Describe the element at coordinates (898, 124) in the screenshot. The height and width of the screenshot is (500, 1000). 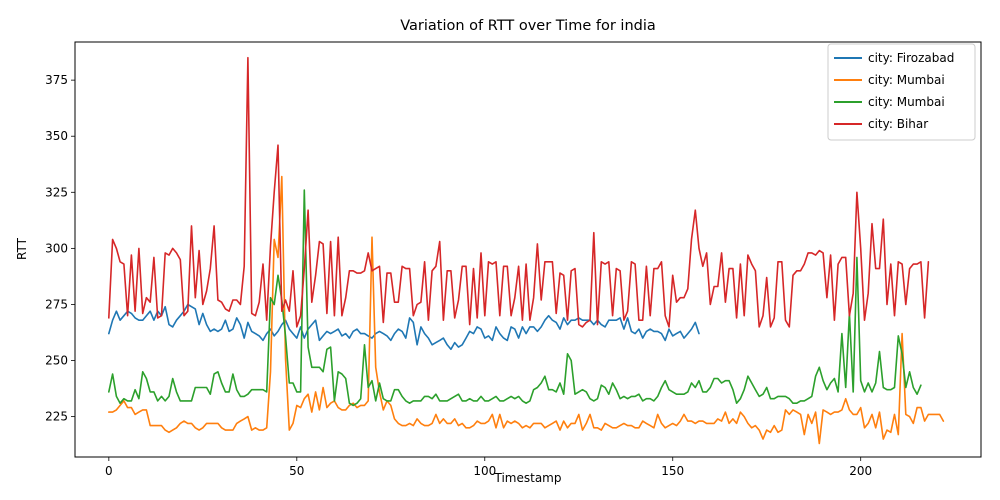
I see `legend-label-3: city: Bihar` at that location.